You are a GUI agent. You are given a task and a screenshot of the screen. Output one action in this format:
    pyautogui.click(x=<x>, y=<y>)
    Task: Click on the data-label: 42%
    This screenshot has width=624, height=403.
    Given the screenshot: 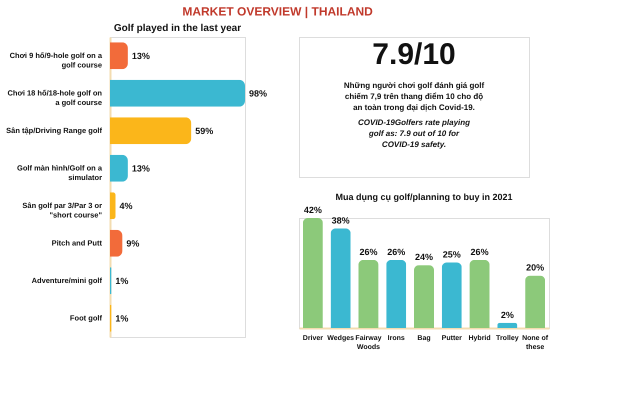 What is the action you would take?
    pyautogui.click(x=313, y=210)
    